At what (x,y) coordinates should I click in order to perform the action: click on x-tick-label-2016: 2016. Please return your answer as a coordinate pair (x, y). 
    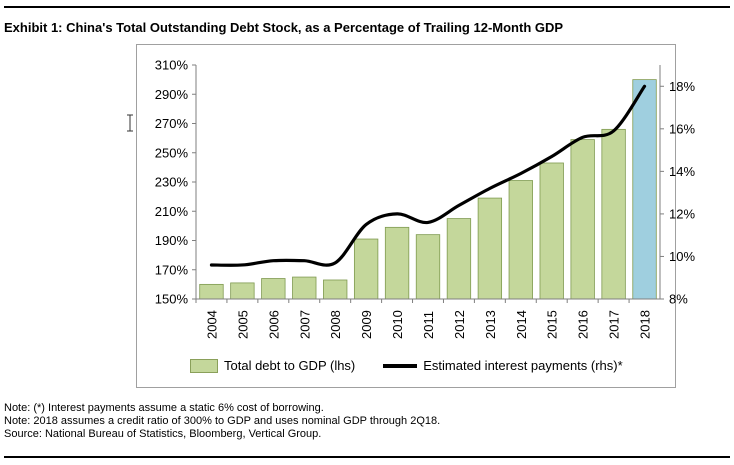
    Looking at the image, I should click on (583, 324).